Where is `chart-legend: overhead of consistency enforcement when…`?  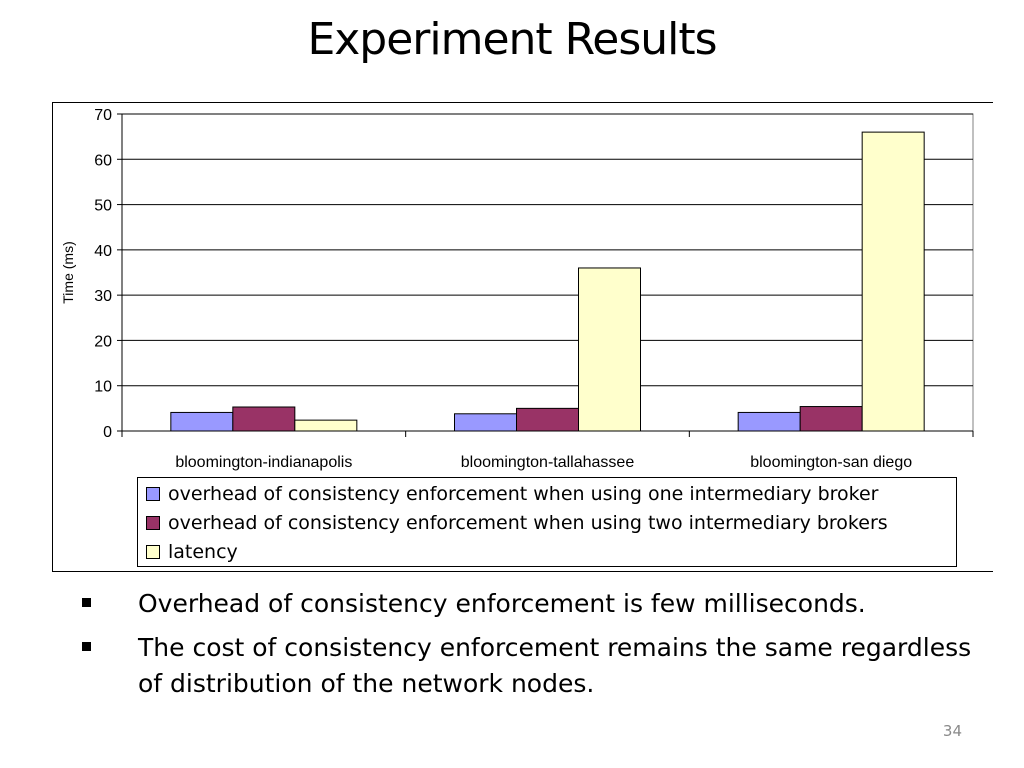
chart-legend: overhead of consistency enforcement when… is located at coordinates (547, 522).